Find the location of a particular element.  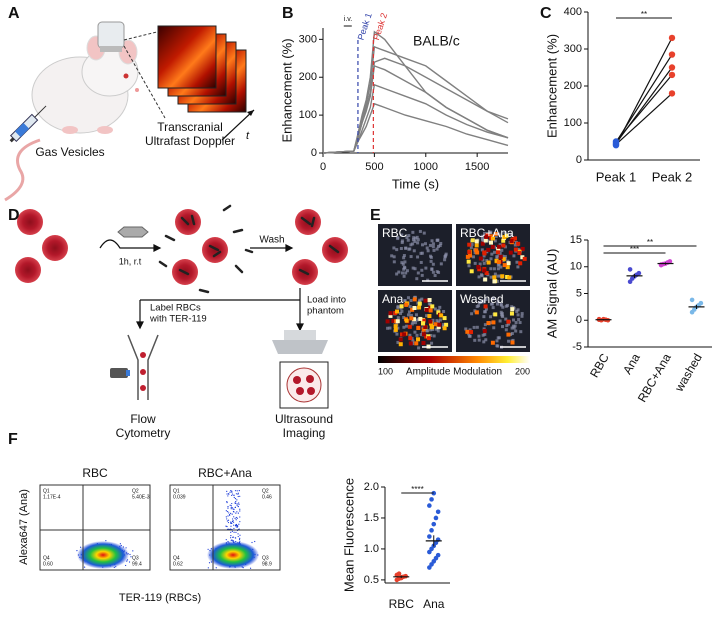

y-tick-label: 400 is located at coordinates (573, 12).